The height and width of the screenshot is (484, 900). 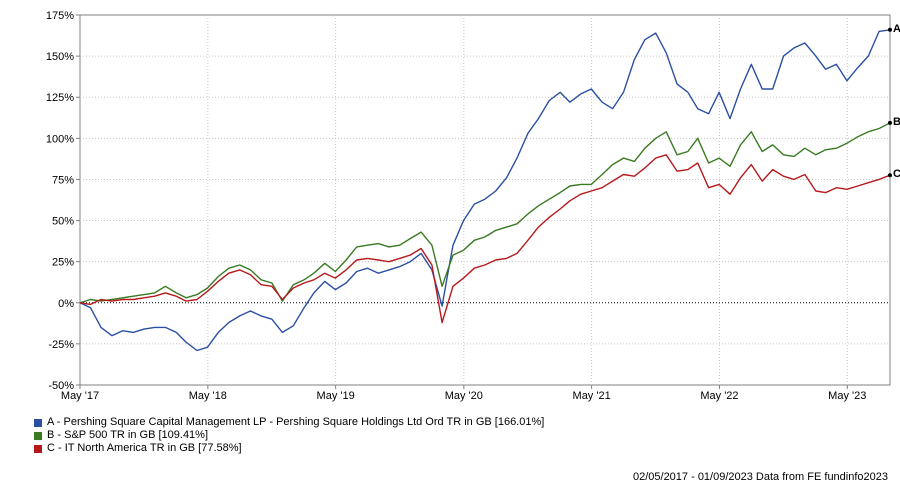 I want to click on y-tick-label: 0%, so click(x=66, y=304).